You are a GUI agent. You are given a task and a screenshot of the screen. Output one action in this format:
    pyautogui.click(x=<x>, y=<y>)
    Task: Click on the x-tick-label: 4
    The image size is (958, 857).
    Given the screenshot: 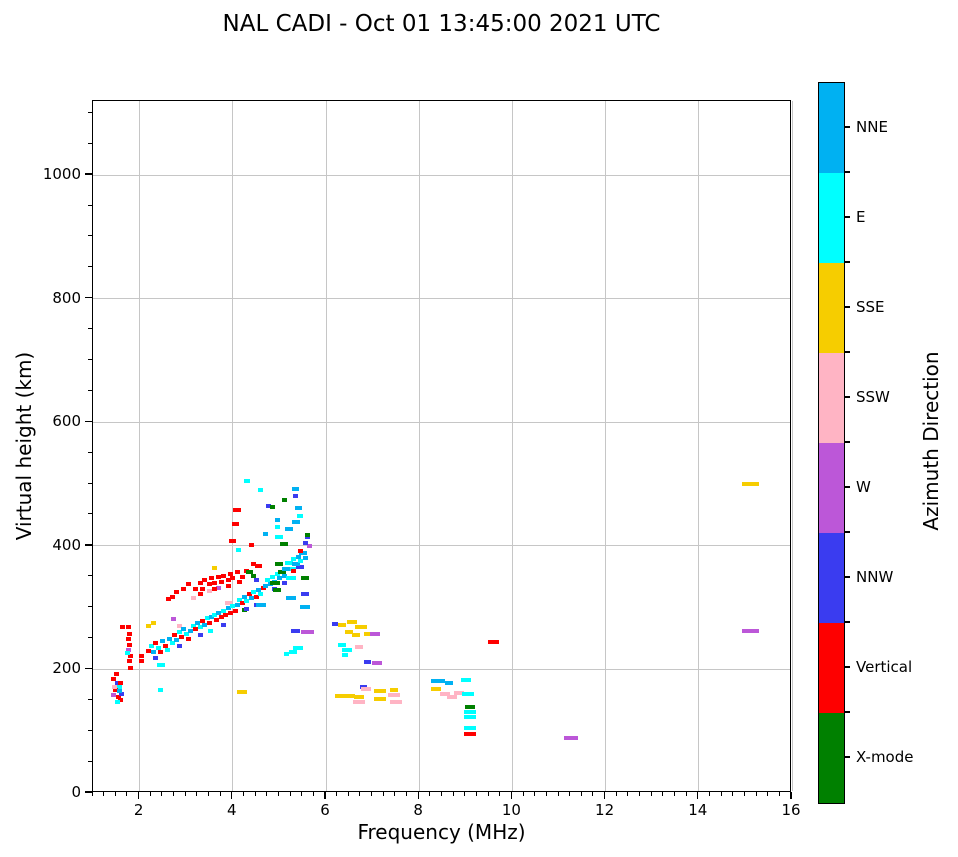 What is the action you would take?
    pyautogui.click(x=232, y=810)
    